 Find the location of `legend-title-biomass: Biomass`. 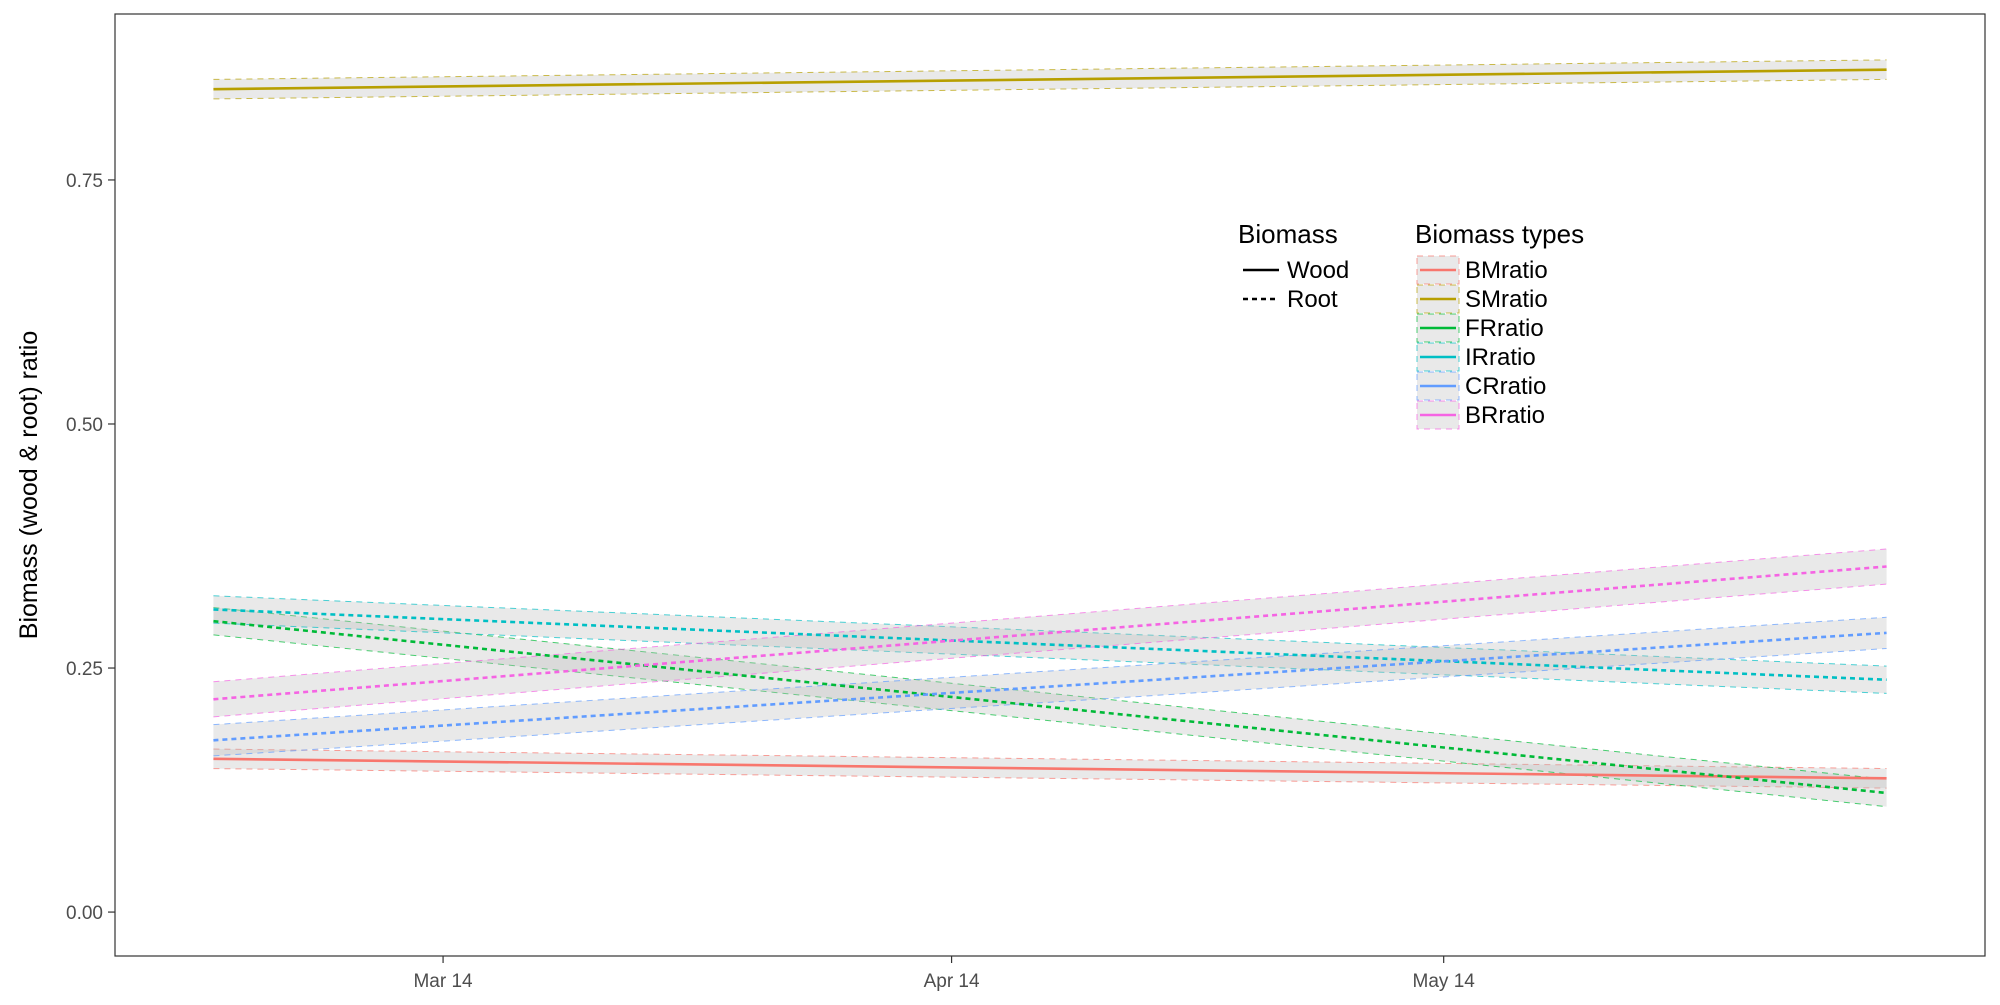

legend-title-biomass: Biomass is located at coordinates (1288, 234).